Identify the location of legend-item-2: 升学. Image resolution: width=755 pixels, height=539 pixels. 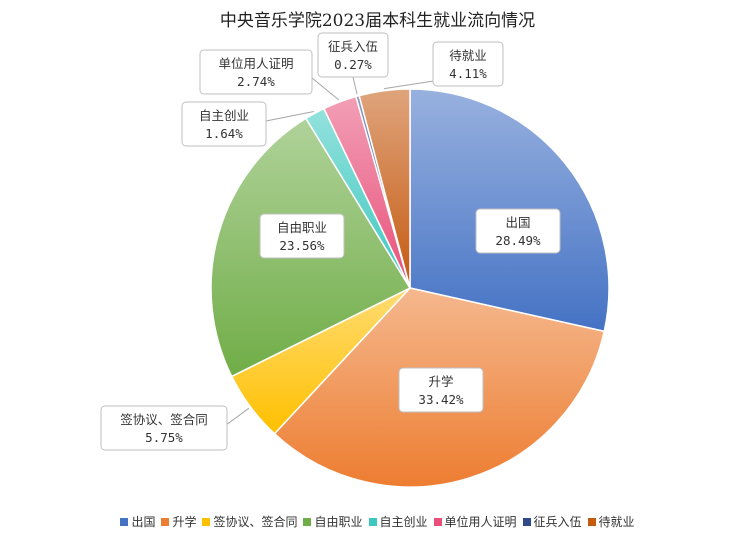
(178, 521).